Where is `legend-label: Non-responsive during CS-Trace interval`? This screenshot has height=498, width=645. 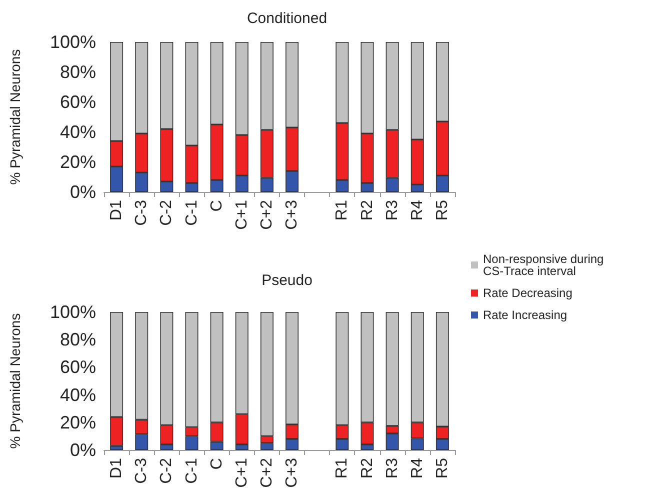 legend-label: Non-responsive during CS-Trace interval is located at coordinates (545, 265).